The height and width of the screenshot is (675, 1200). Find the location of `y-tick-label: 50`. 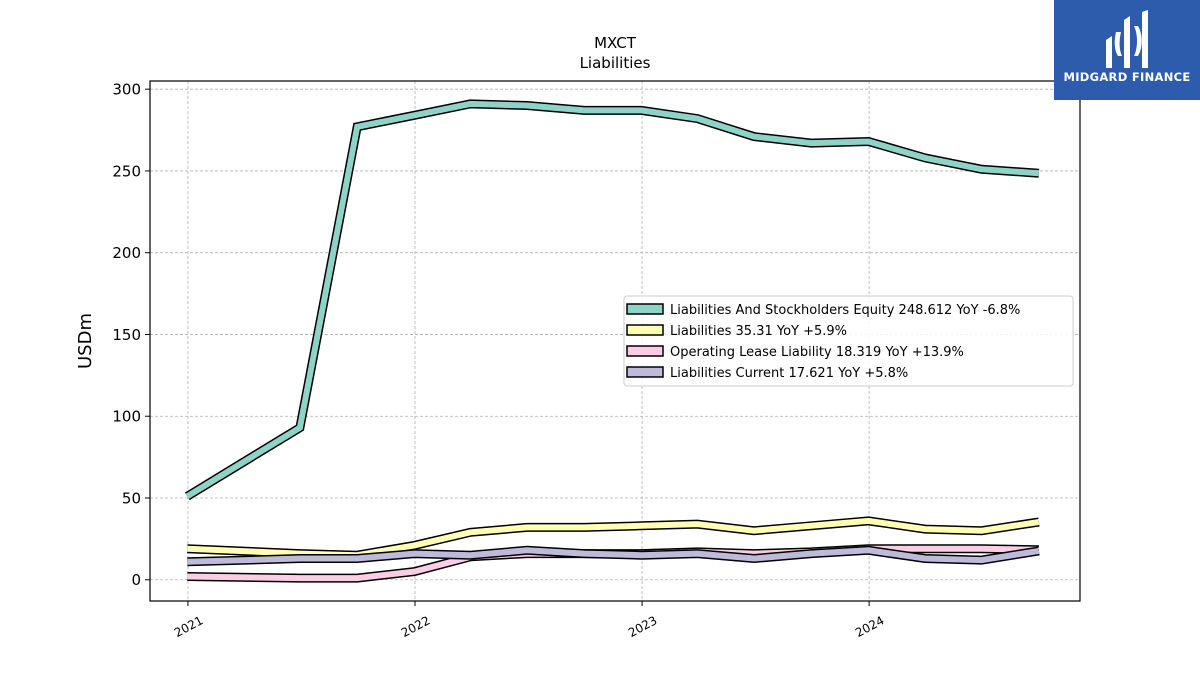

y-tick-label: 50 is located at coordinates (131, 498).